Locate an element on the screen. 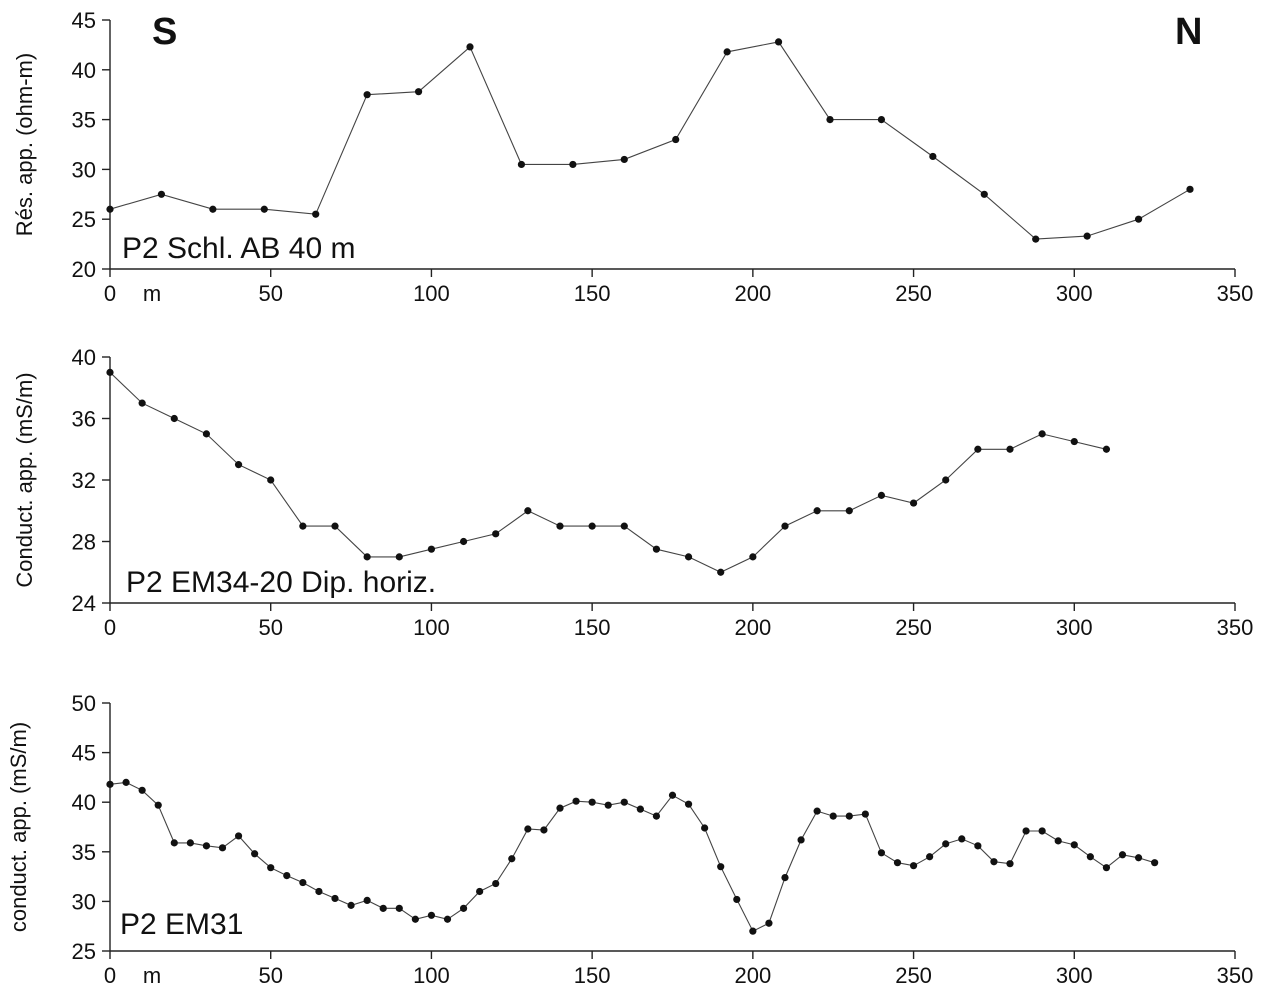 This screenshot has width=1266, height=994. y-tick-label: 20 is located at coordinates (84, 269).